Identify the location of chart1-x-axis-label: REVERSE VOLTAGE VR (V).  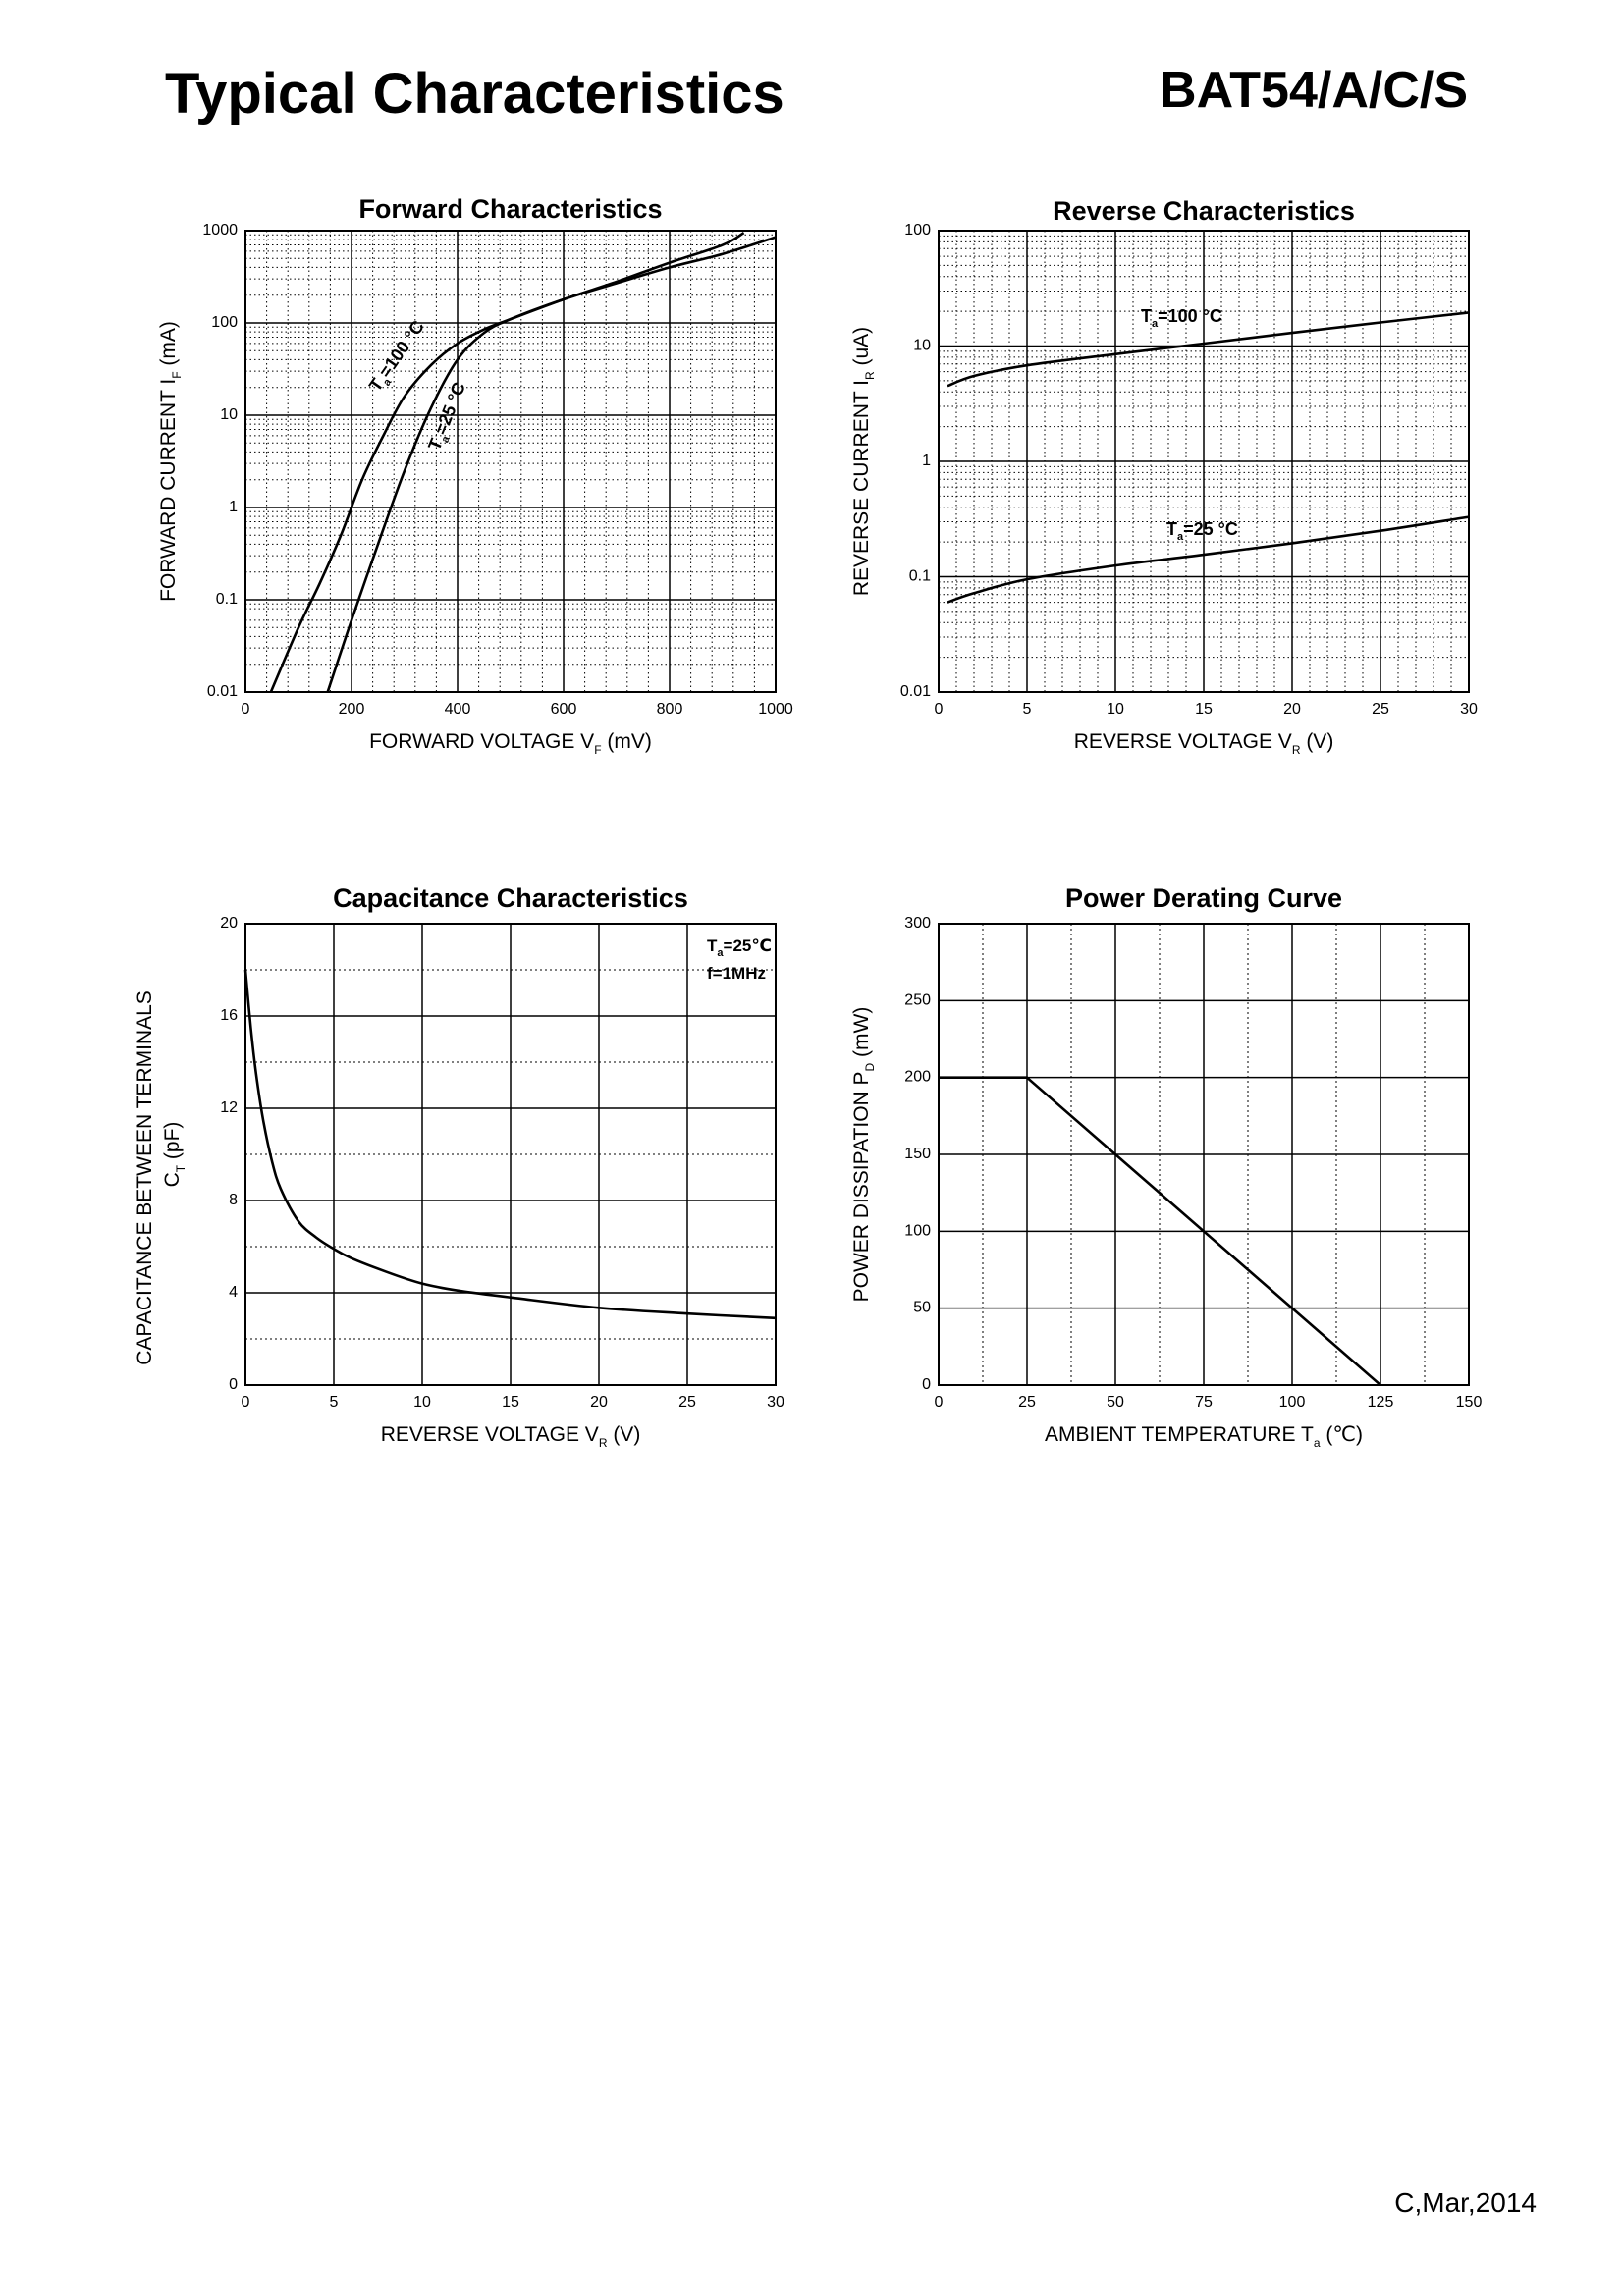
(1204, 743).